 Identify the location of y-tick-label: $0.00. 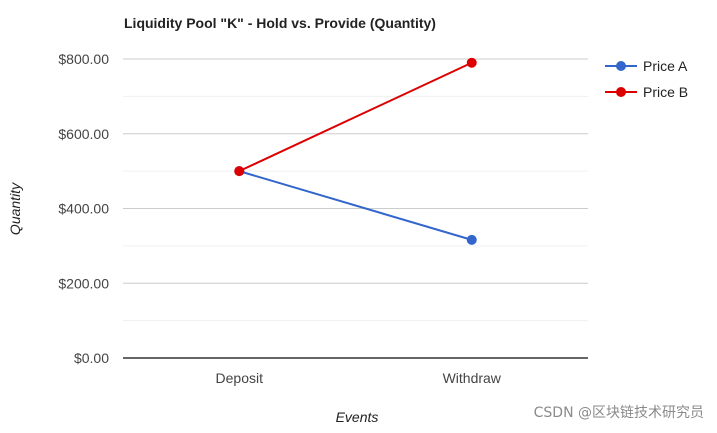
(91, 358).